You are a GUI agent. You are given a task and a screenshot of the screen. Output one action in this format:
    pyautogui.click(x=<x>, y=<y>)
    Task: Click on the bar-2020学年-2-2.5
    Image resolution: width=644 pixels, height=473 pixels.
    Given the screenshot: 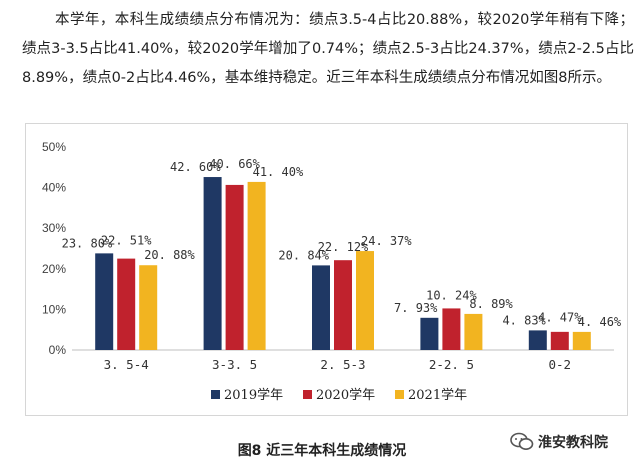 What is the action you would take?
    pyautogui.click(x=451, y=329)
    